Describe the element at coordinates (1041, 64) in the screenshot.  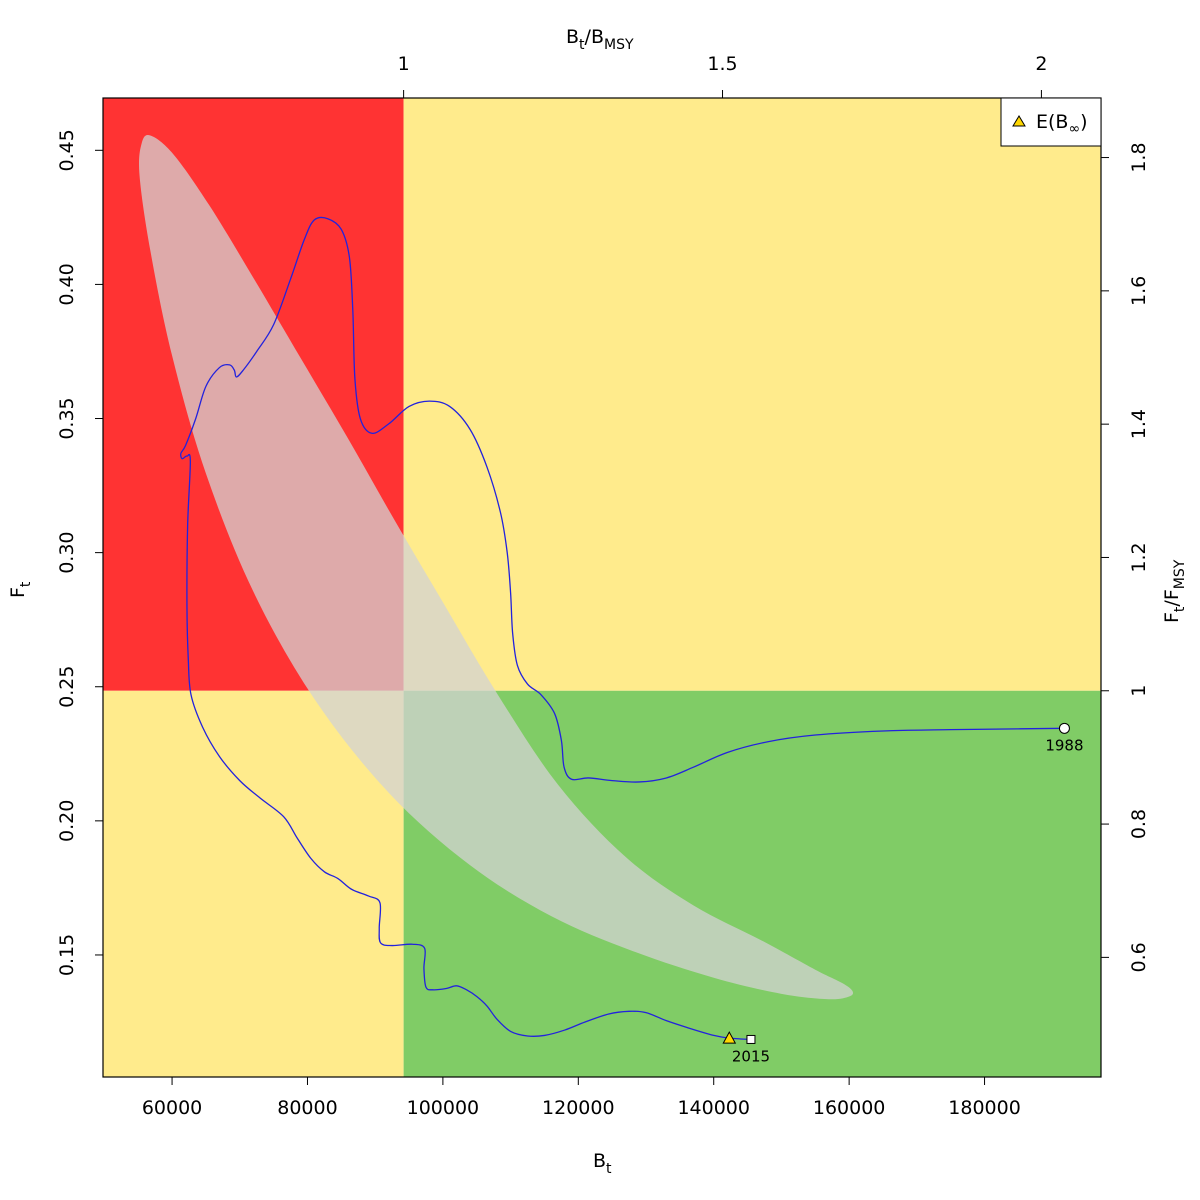
I see `top-tick-label: 2` at that location.